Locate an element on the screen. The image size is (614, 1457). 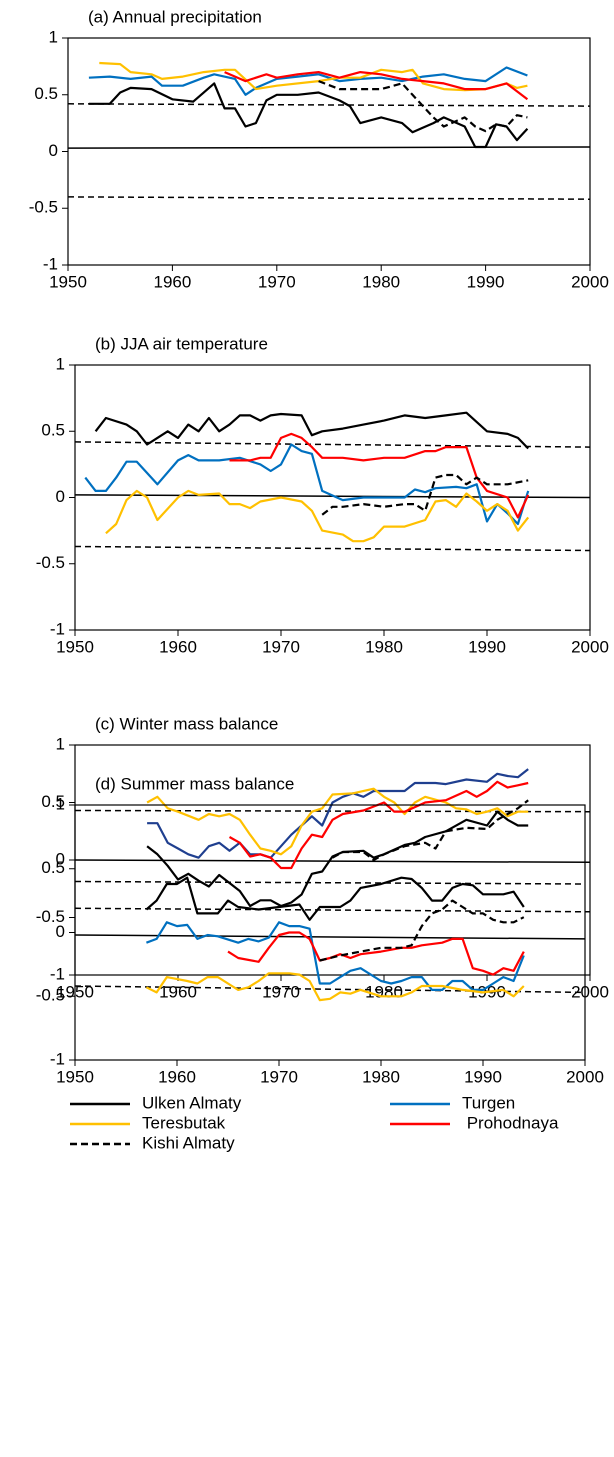
panel-title: (a) Annual precipitation is located at coordinates (175, 16).